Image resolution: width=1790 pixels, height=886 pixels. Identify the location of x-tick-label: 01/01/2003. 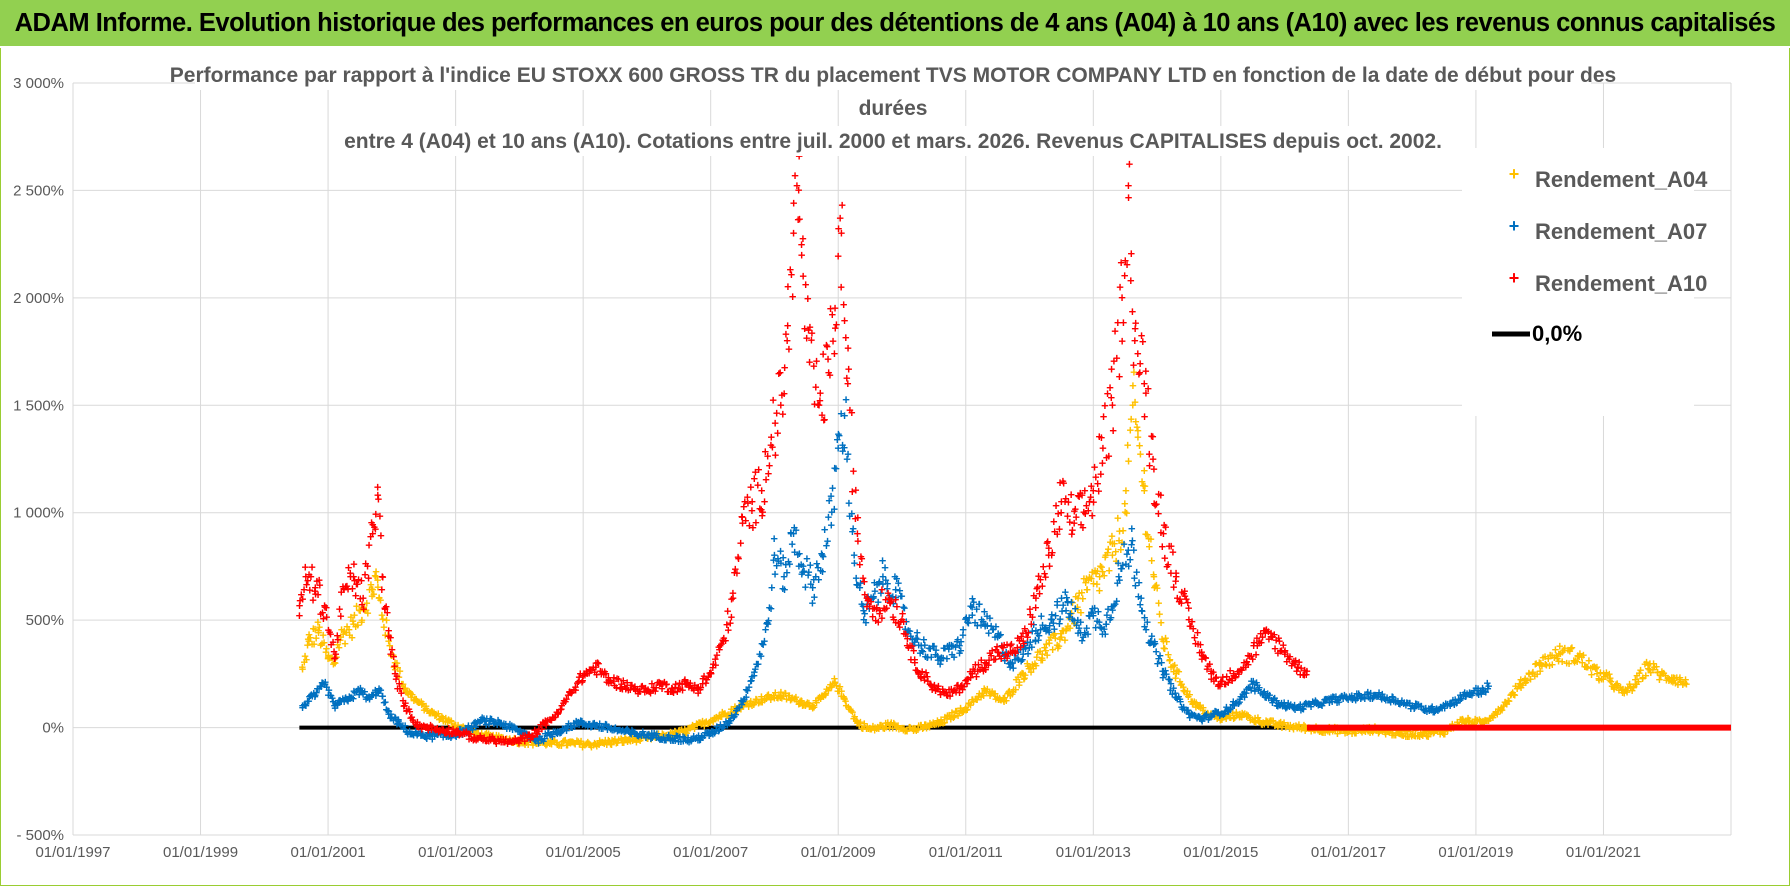
(455, 852).